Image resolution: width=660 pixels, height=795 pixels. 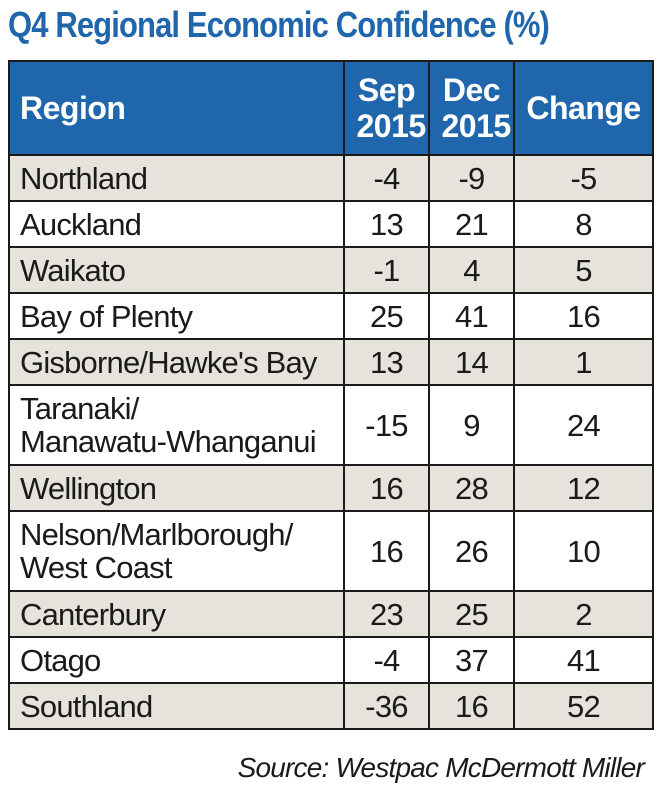 What do you see at coordinates (441, 767) in the screenshot?
I see `source-note: Source: Westpac McDermott Miller` at bounding box center [441, 767].